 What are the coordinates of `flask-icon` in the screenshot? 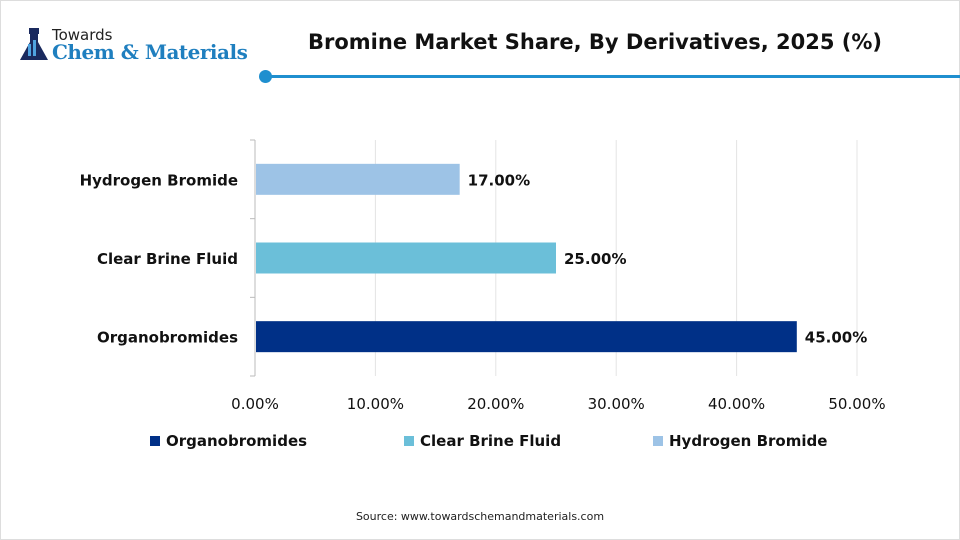 It's located at (34, 44).